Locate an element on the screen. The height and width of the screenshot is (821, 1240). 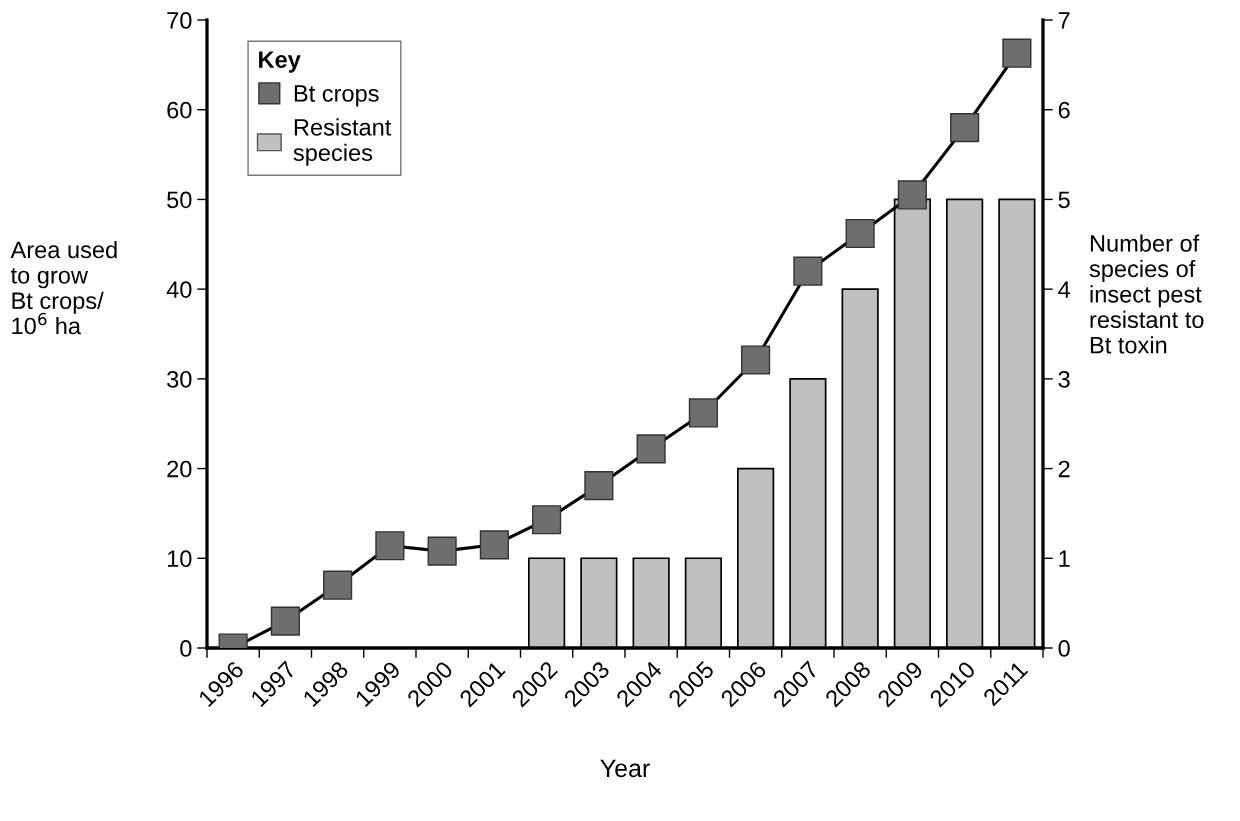
y2-tick-label: 7 is located at coordinates (1064, 20).